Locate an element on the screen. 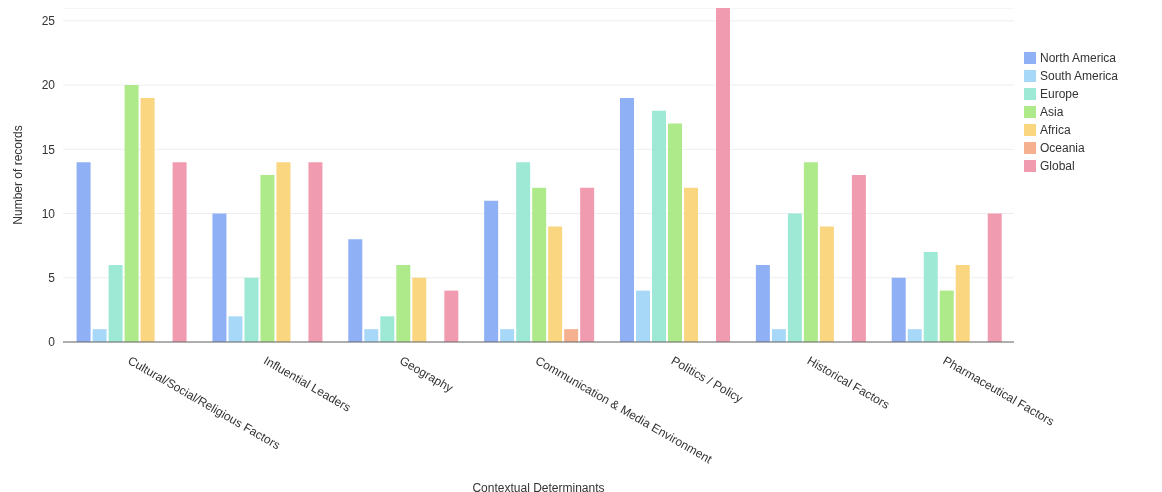  y-axis-title: Number of records is located at coordinates (18, 175).